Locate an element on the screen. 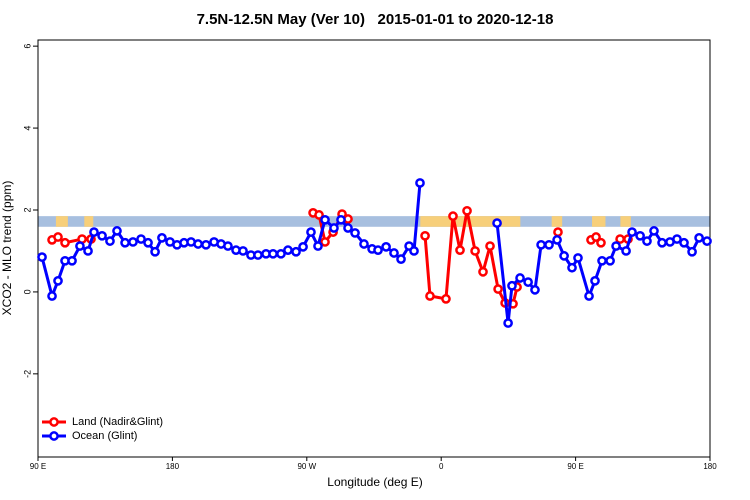 Image resolution: width=750 pixels, height=500 pixels. legend-swatch-marker is located at coordinates (54, 436).